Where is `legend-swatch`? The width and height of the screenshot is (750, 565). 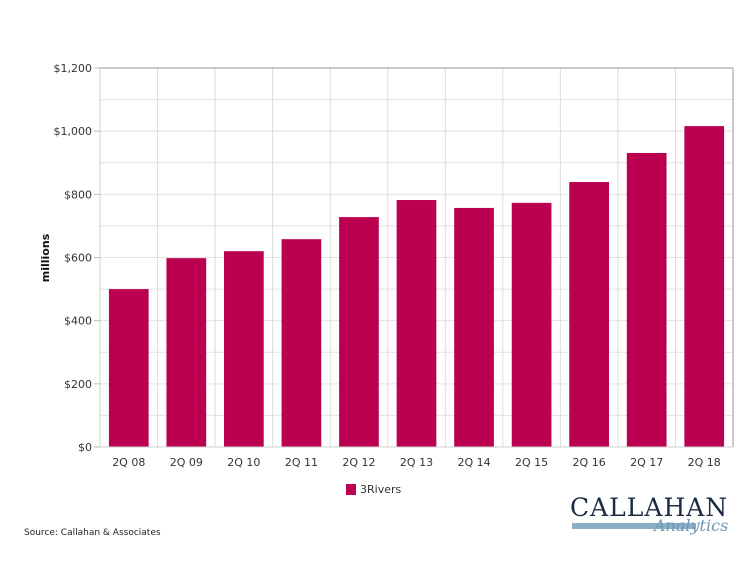
legend-swatch is located at coordinates (351, 489).